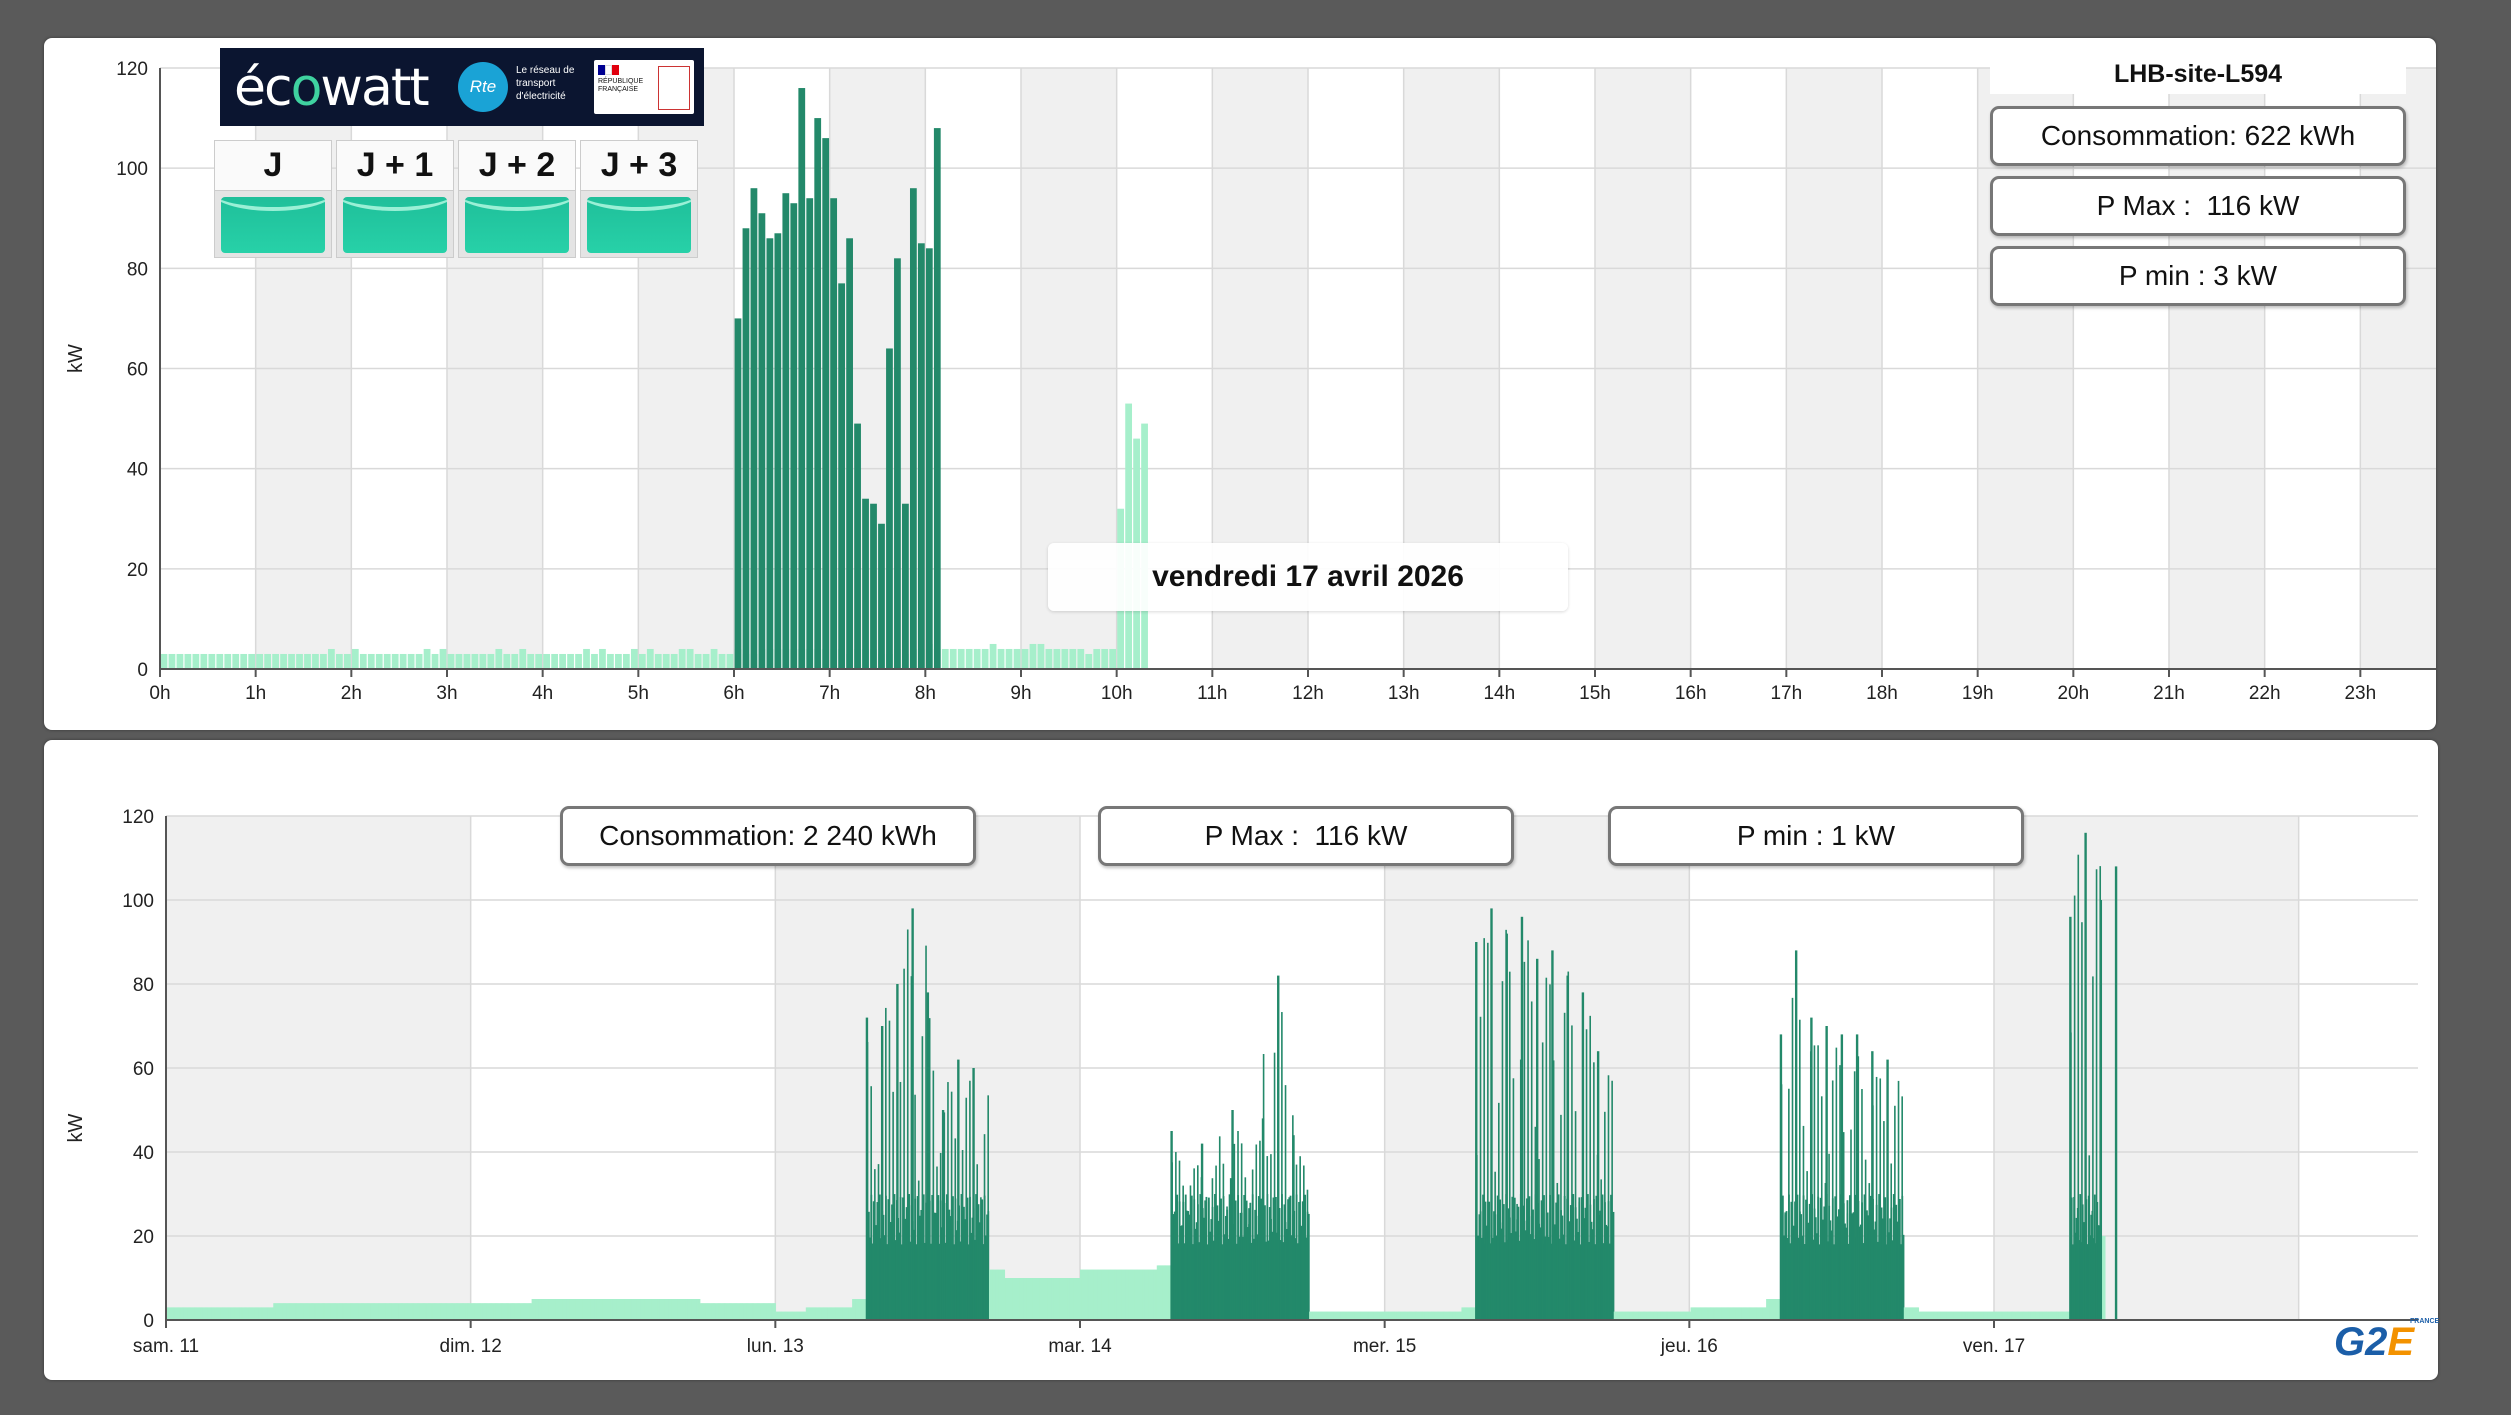 This screenshot has width=2511, height=1415. I want to click on x-tick-label: 1h, so click(255, 693).